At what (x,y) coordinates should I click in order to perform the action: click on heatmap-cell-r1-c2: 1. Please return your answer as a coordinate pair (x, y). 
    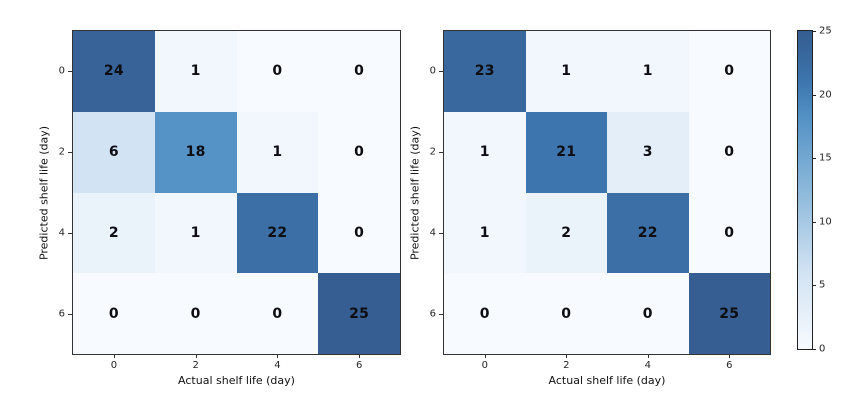
    Looking at the image, I should click on (277, 152).